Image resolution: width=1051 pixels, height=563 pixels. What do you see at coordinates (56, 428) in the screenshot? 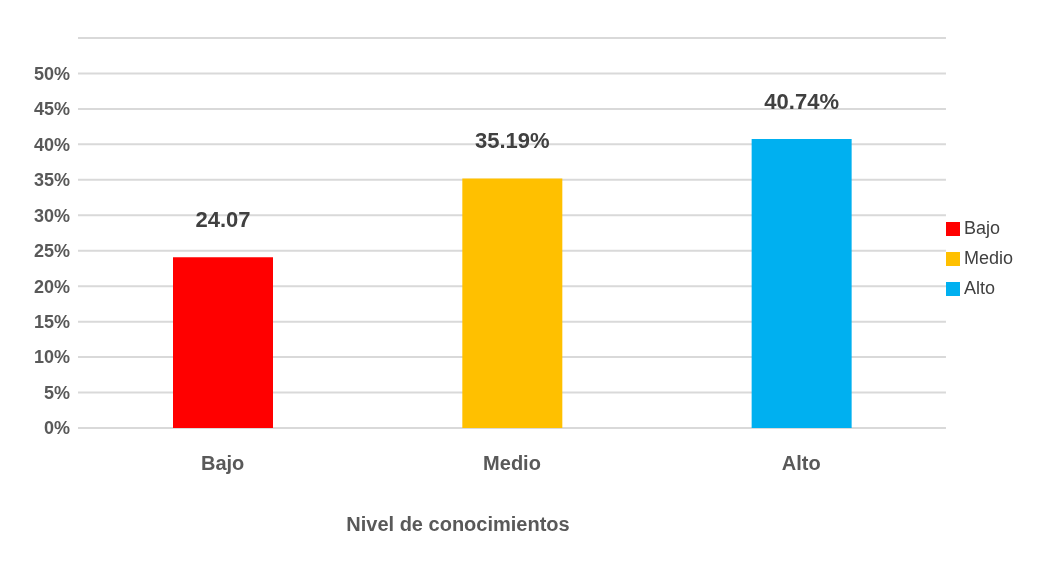
I see `y-tick-label: 0%` at bounding box center [56, 428].